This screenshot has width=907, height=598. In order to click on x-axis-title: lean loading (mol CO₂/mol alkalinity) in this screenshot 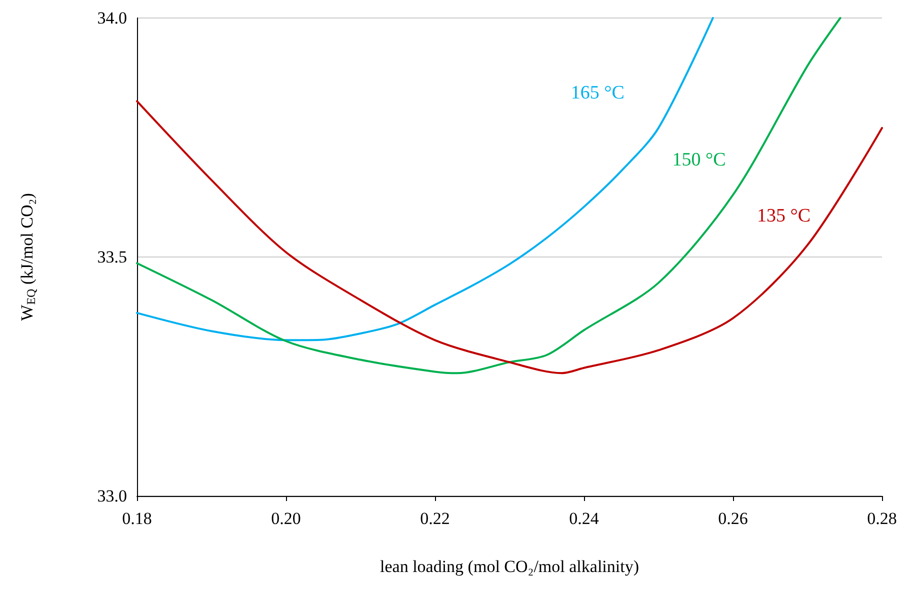, I will do `click(509, 566)`.